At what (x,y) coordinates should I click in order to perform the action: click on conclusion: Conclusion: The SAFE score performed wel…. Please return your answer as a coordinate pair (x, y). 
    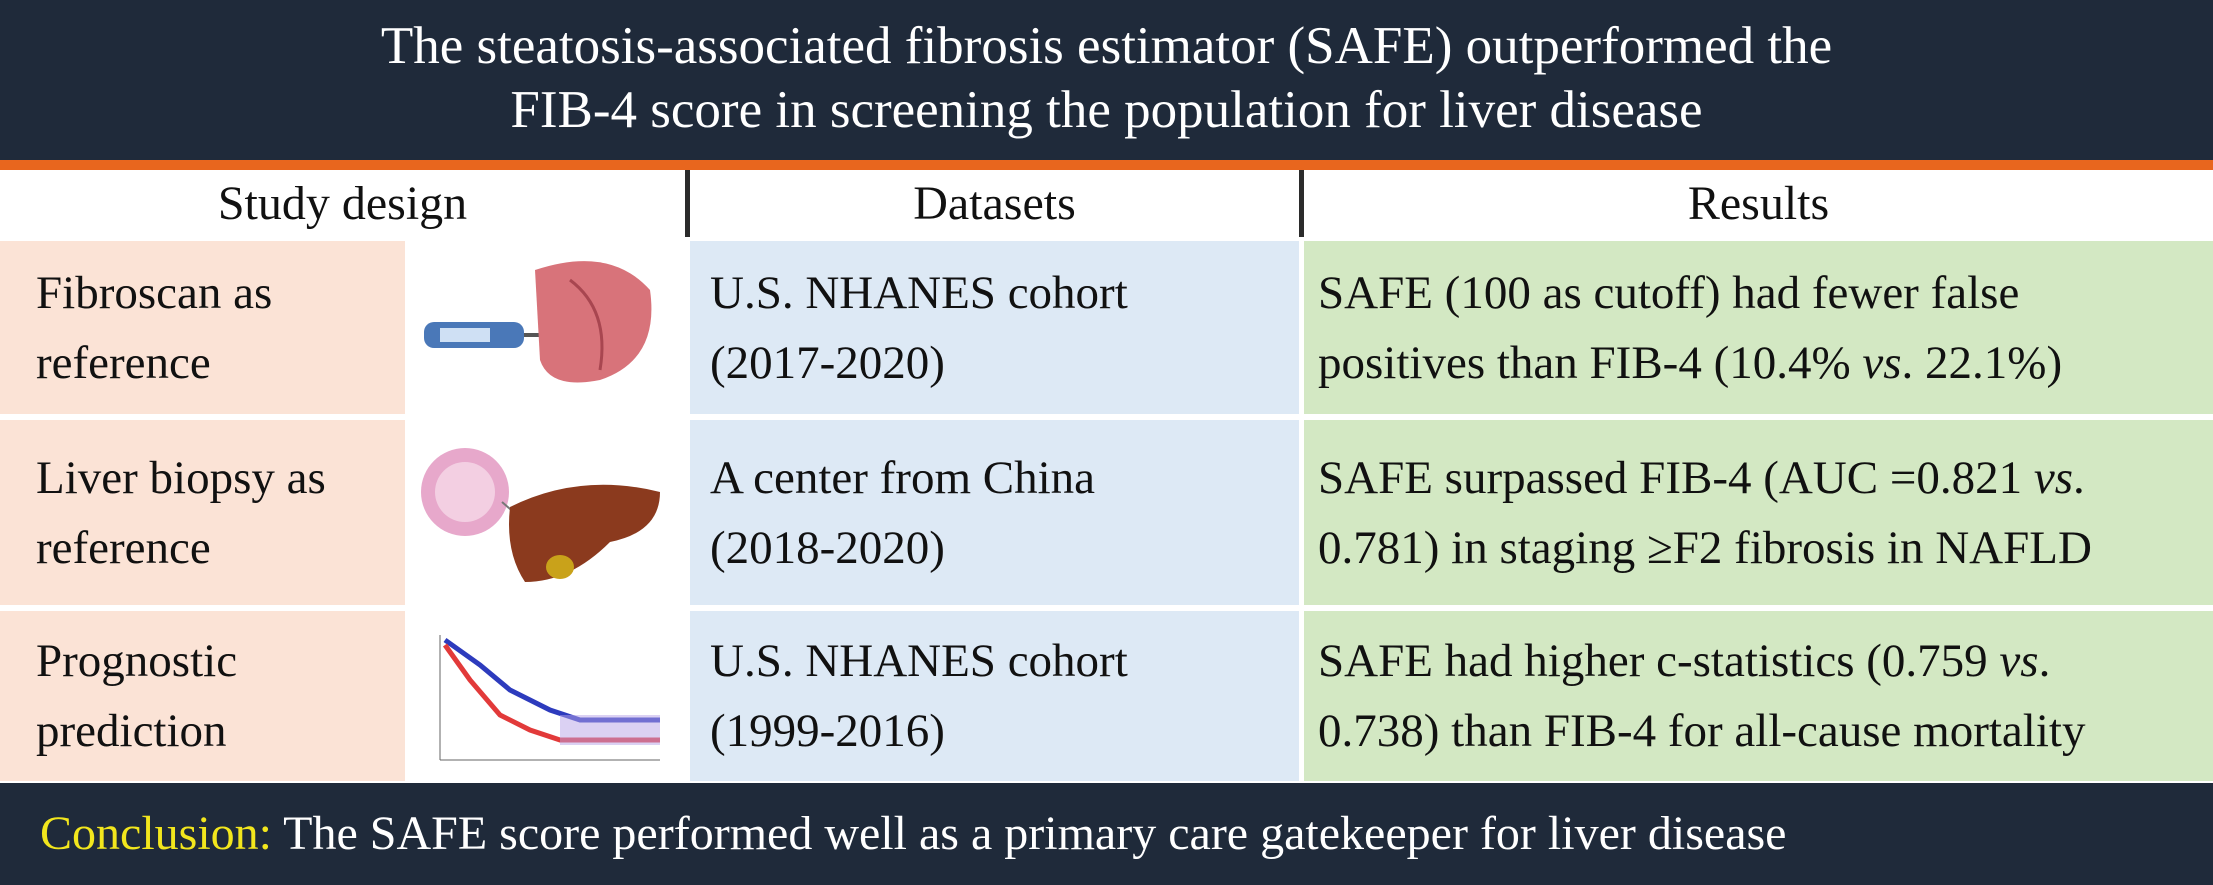
    Looking at the image, I should click on (1106, 834).